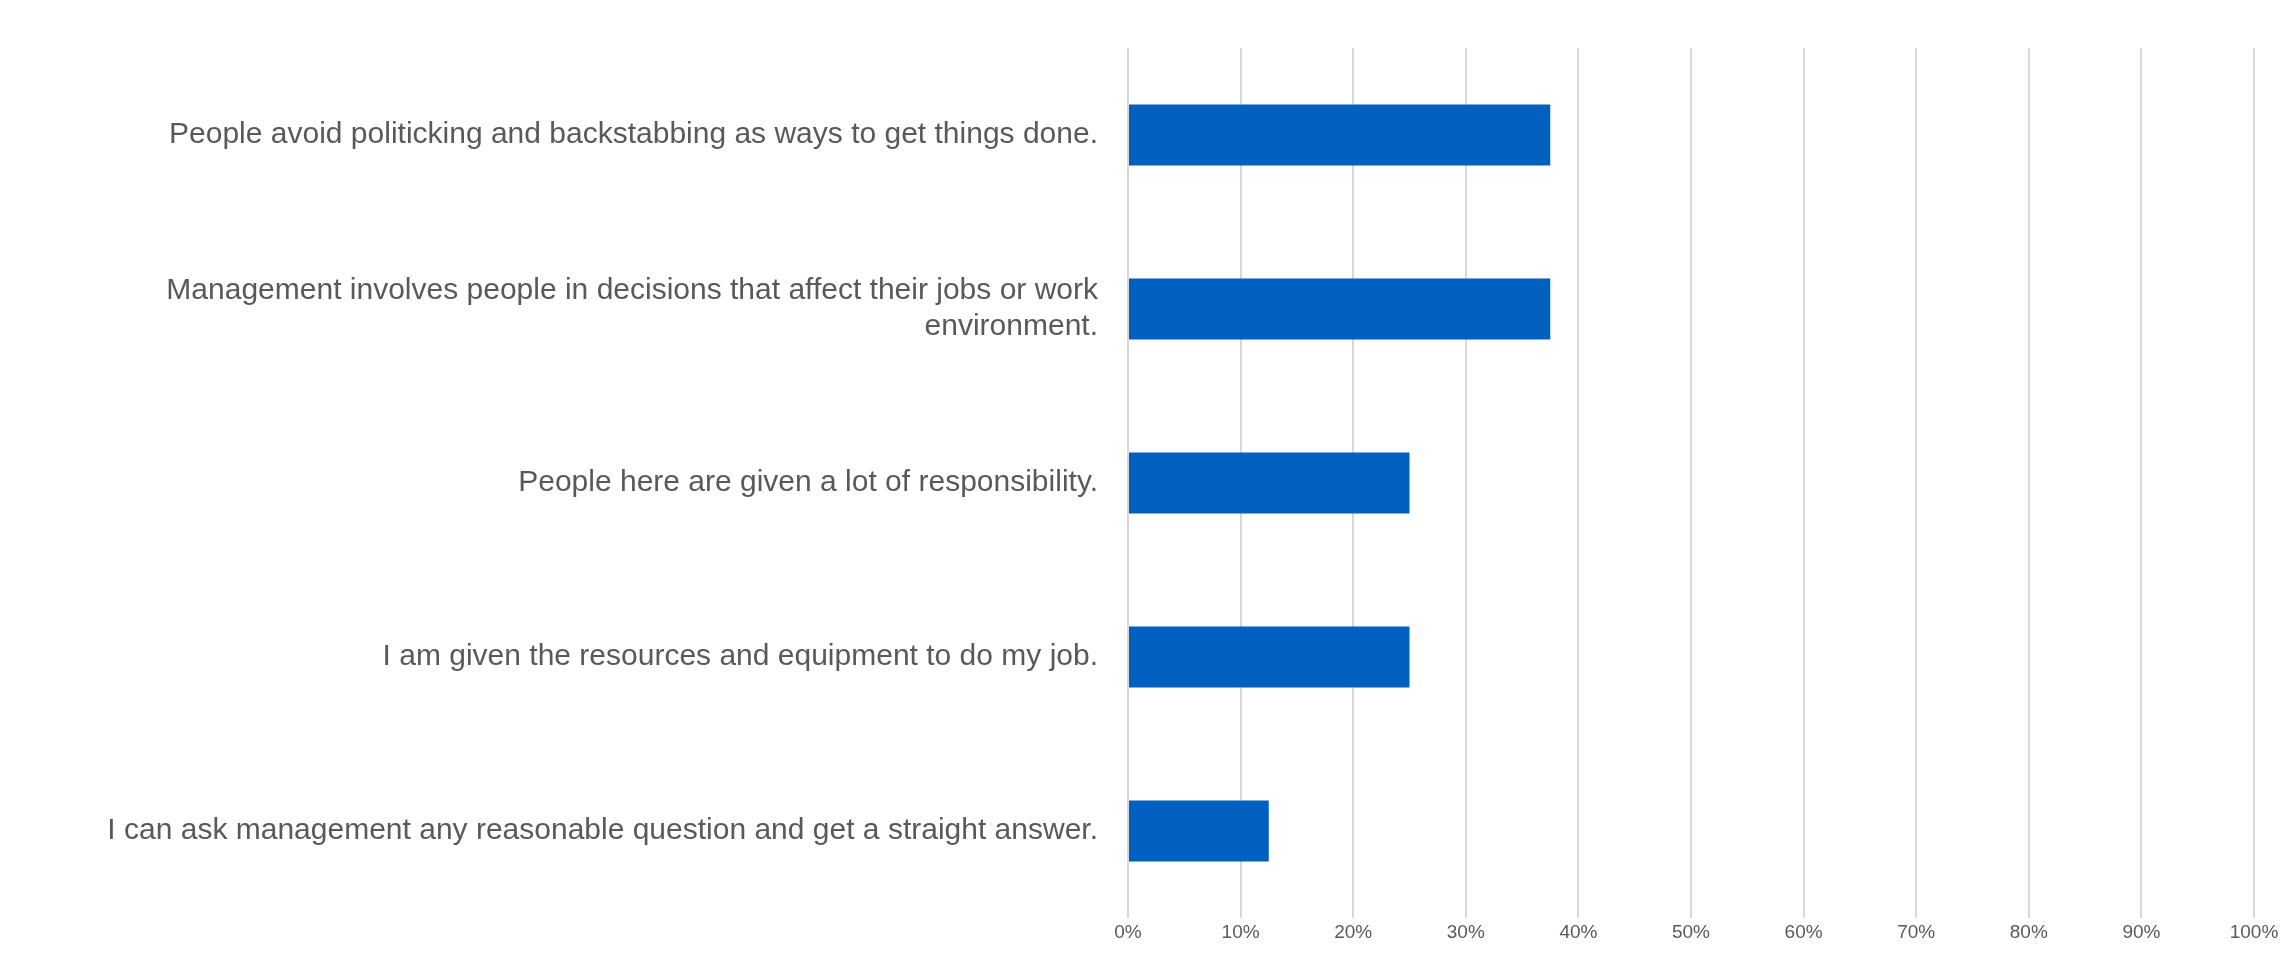 The width and height of the screenshot is (2292, 969). What do you see at coordinates (1240, 931) in the screenshot?
I see `x-tick-label: 10%` at bounding box center [1240, 931].